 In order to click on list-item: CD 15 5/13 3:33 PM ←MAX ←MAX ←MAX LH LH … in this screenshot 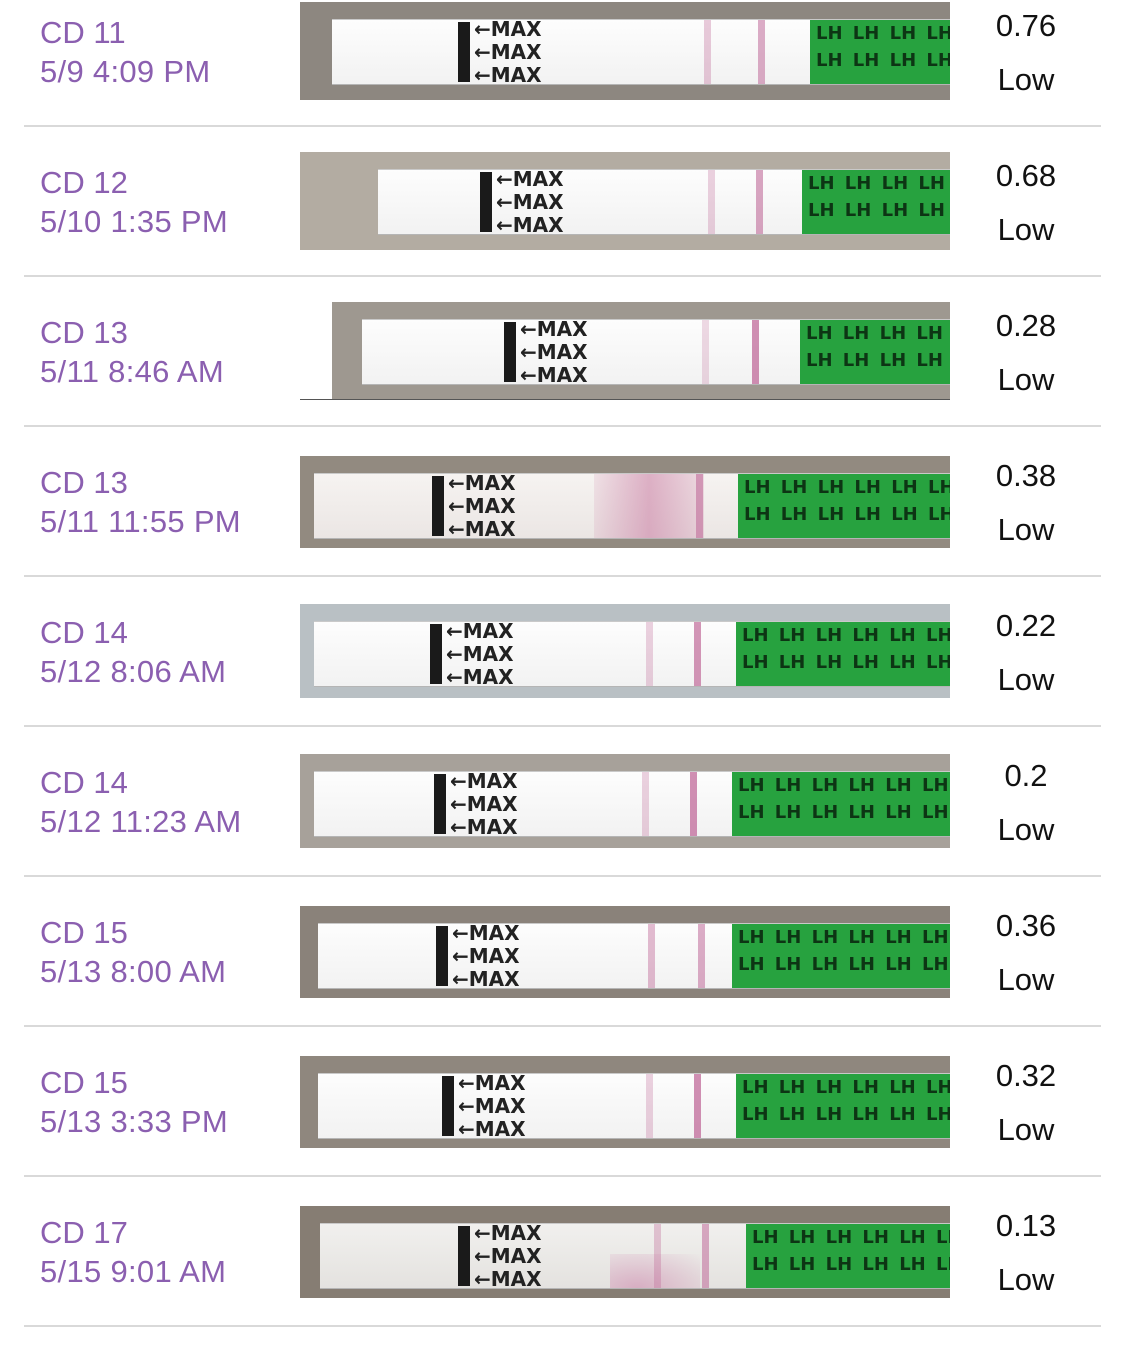, I will do `click(562, 1125)`.